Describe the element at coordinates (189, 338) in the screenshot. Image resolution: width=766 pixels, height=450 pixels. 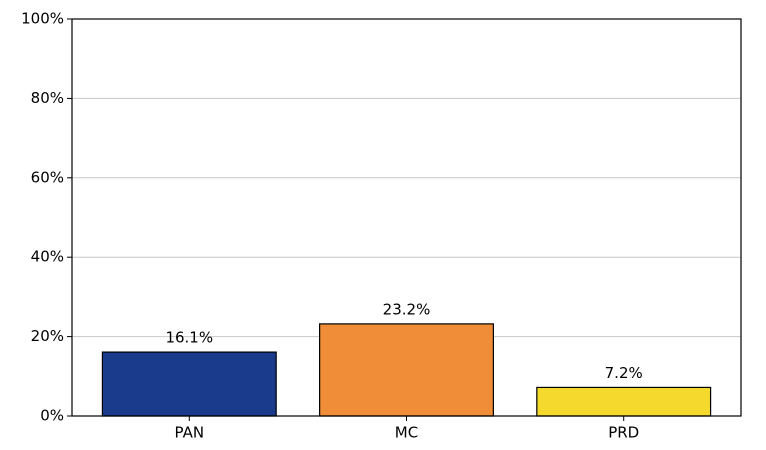
I see `value-label: 16.1%` at that location.